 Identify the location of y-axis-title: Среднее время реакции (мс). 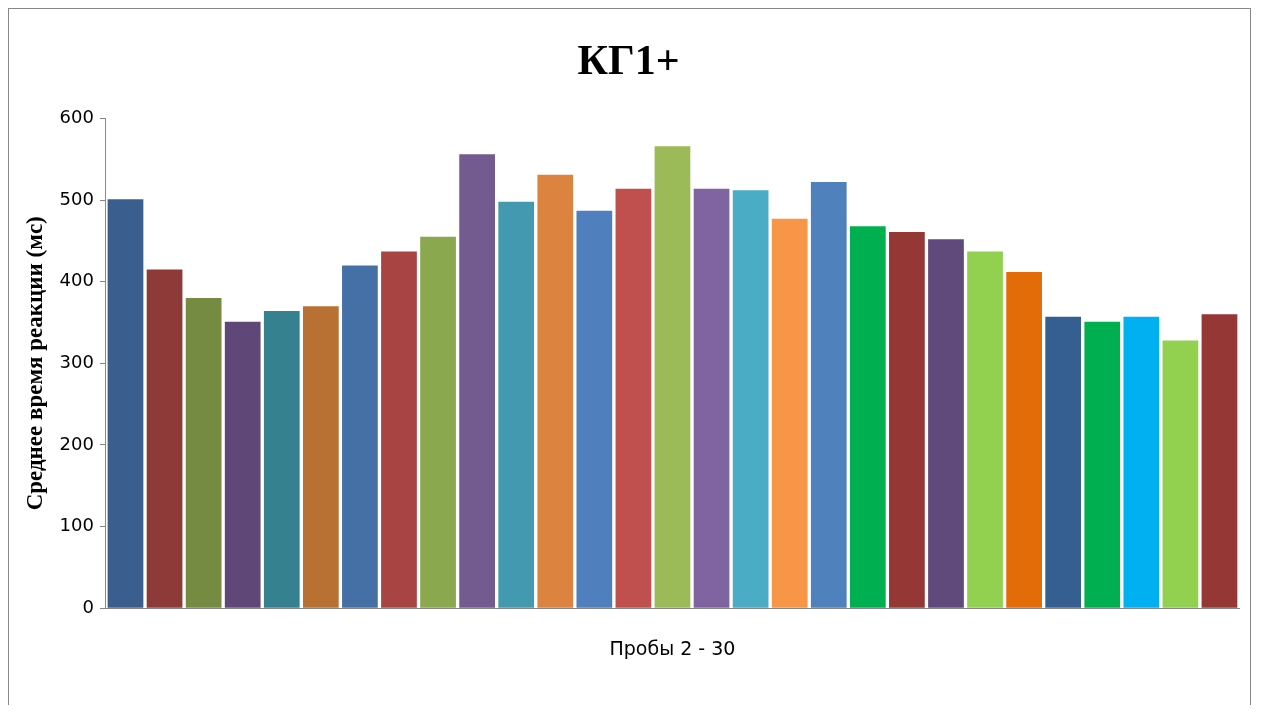
(34, 363).